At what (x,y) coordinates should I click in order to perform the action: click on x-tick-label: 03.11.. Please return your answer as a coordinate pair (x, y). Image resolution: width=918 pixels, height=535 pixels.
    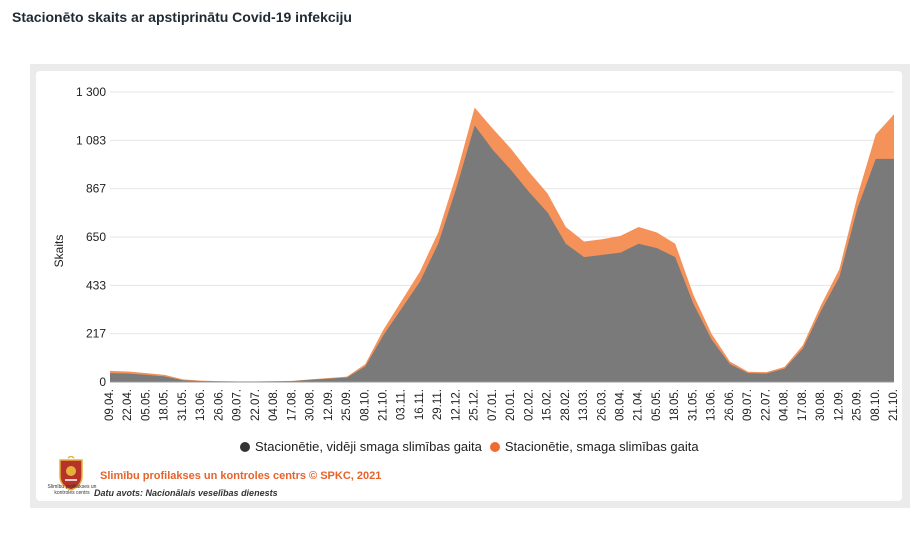
    Looking at the image, I should click on (402, 404).